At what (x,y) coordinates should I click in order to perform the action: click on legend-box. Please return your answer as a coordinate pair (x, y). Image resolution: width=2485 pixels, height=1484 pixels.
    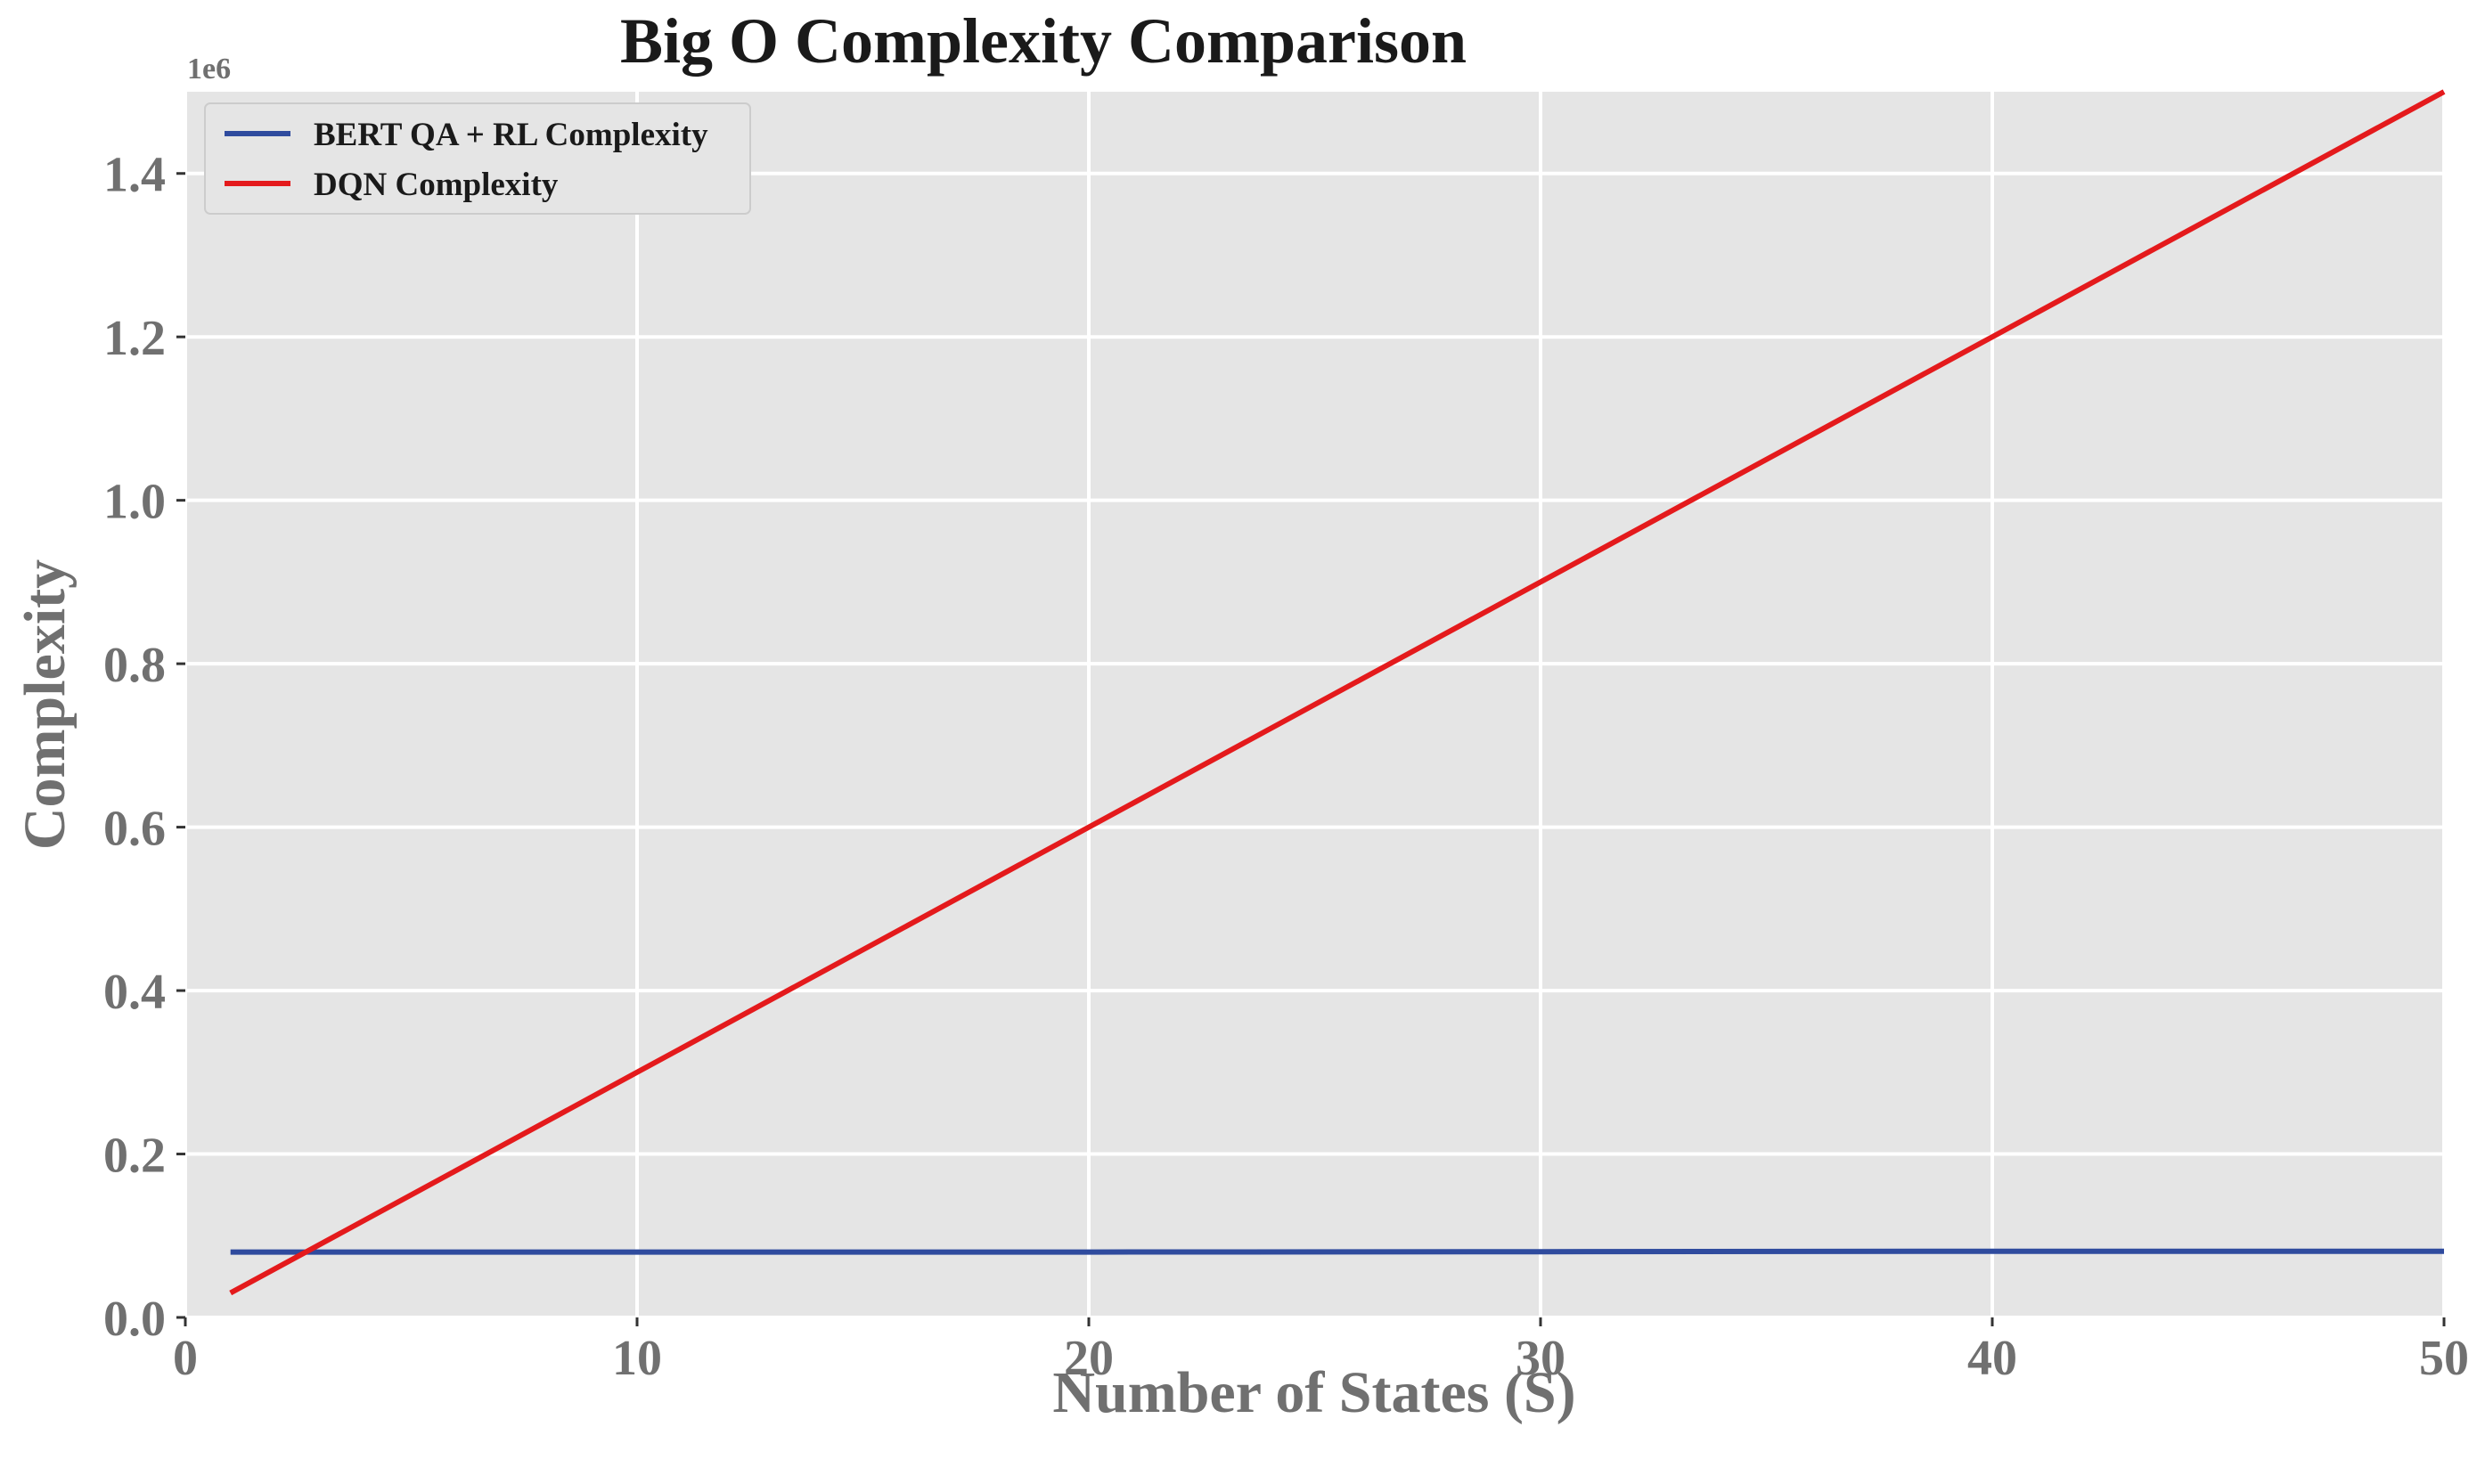
    Looking at the image, I should click on (478, 159).